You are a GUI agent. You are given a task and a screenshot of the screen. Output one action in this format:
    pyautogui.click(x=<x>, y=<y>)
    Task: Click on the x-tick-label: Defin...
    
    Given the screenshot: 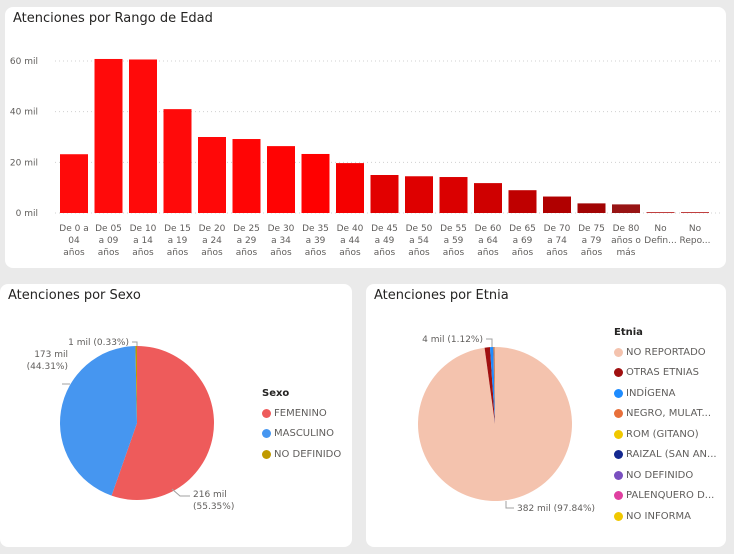 What is the action you would take?
    pyautogui.click(x=660, y=241)
    